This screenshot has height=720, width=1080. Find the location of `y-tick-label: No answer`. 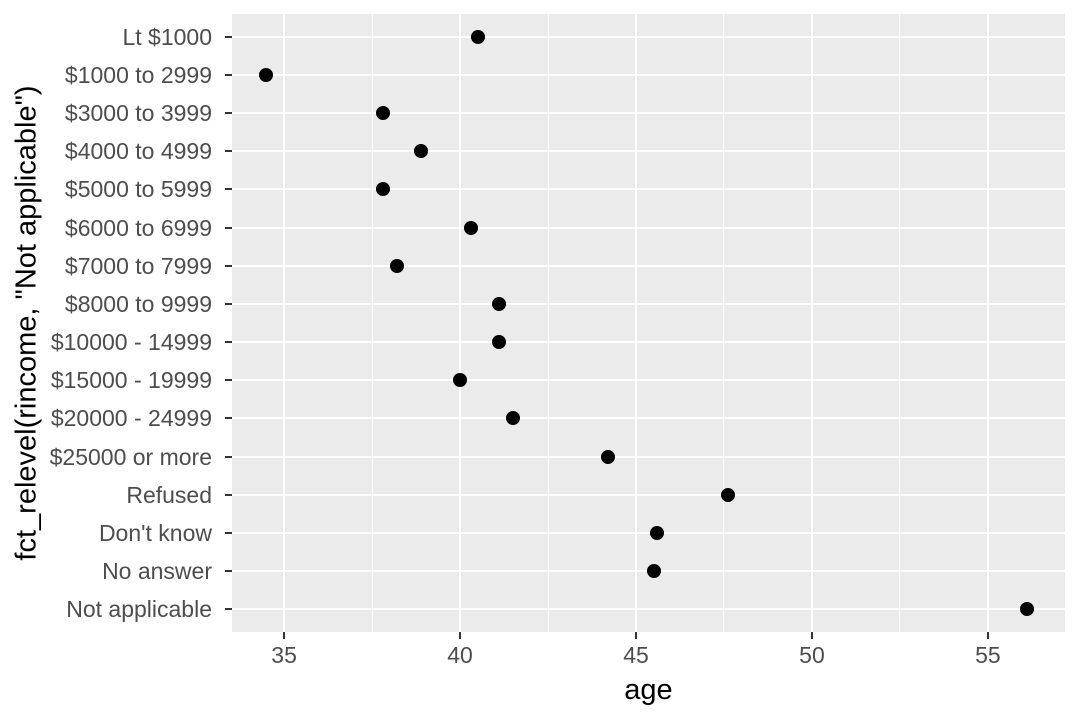

y-tick-label: No answer is located at coordinates (157, 570).